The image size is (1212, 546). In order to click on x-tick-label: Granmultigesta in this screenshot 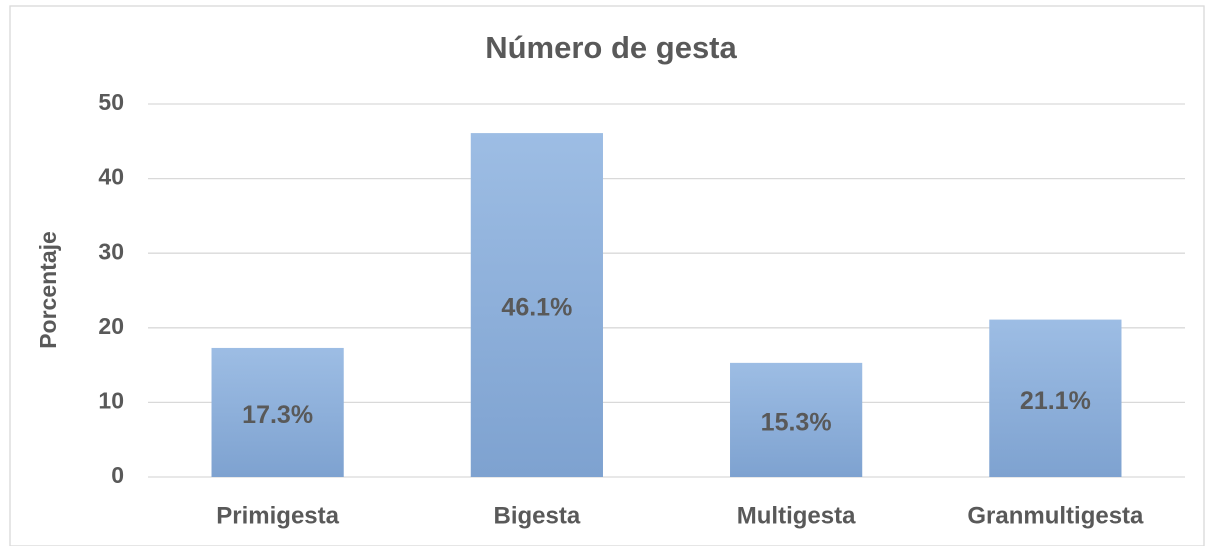, I will do `click(1055, 515)`.